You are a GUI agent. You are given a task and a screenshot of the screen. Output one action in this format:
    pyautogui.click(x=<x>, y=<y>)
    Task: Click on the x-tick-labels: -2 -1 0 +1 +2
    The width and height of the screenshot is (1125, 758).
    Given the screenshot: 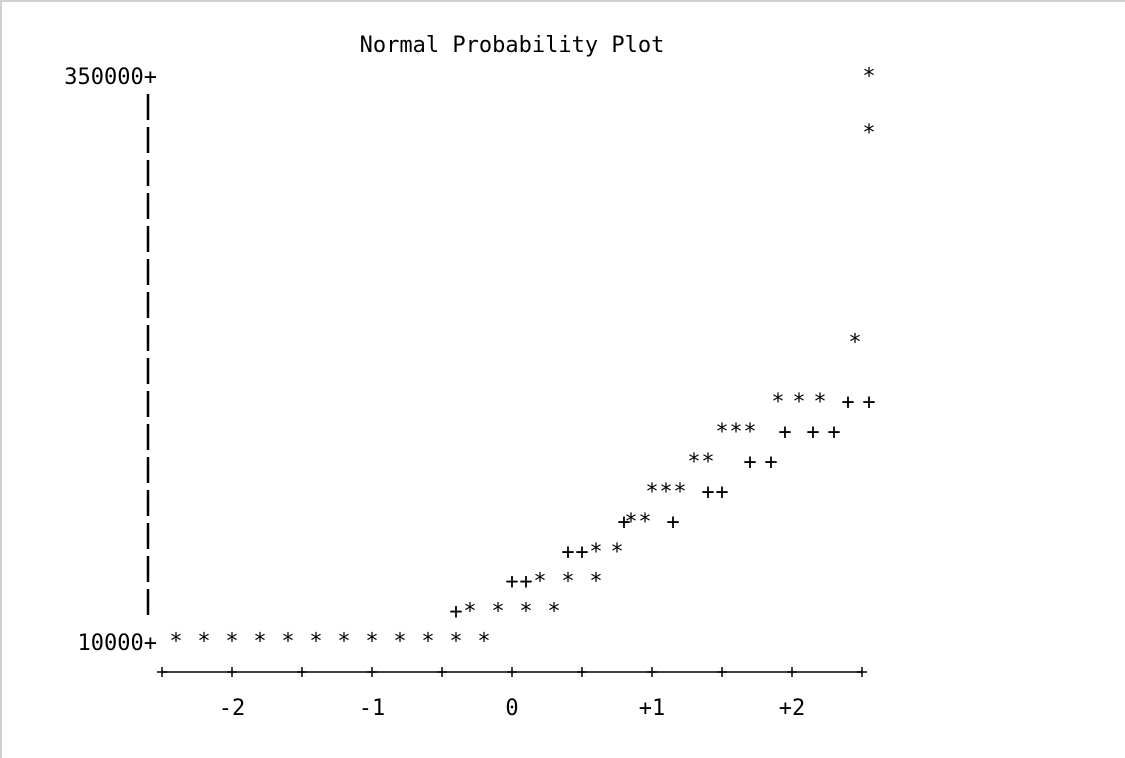 What is the action you would take?
    pyautogui.click(x=512, y=708)
    